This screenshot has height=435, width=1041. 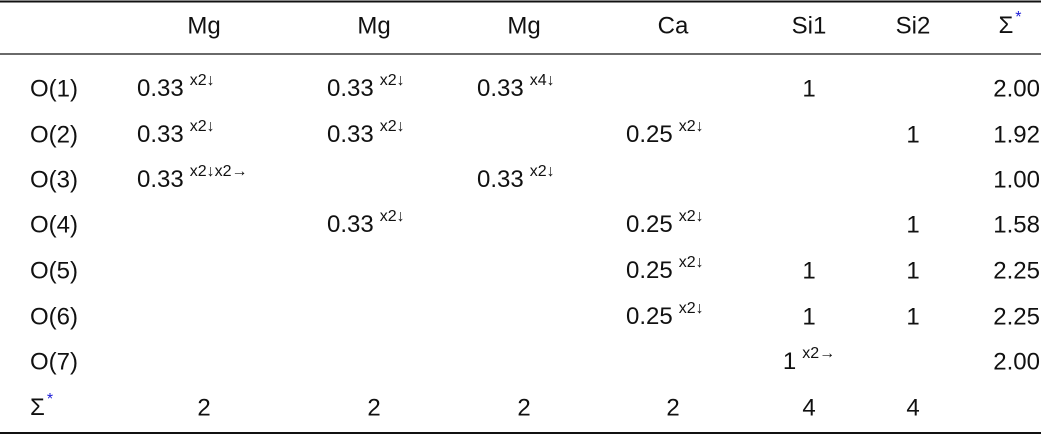 I want to click on cell-value: 1, so click(x=789, y=361).